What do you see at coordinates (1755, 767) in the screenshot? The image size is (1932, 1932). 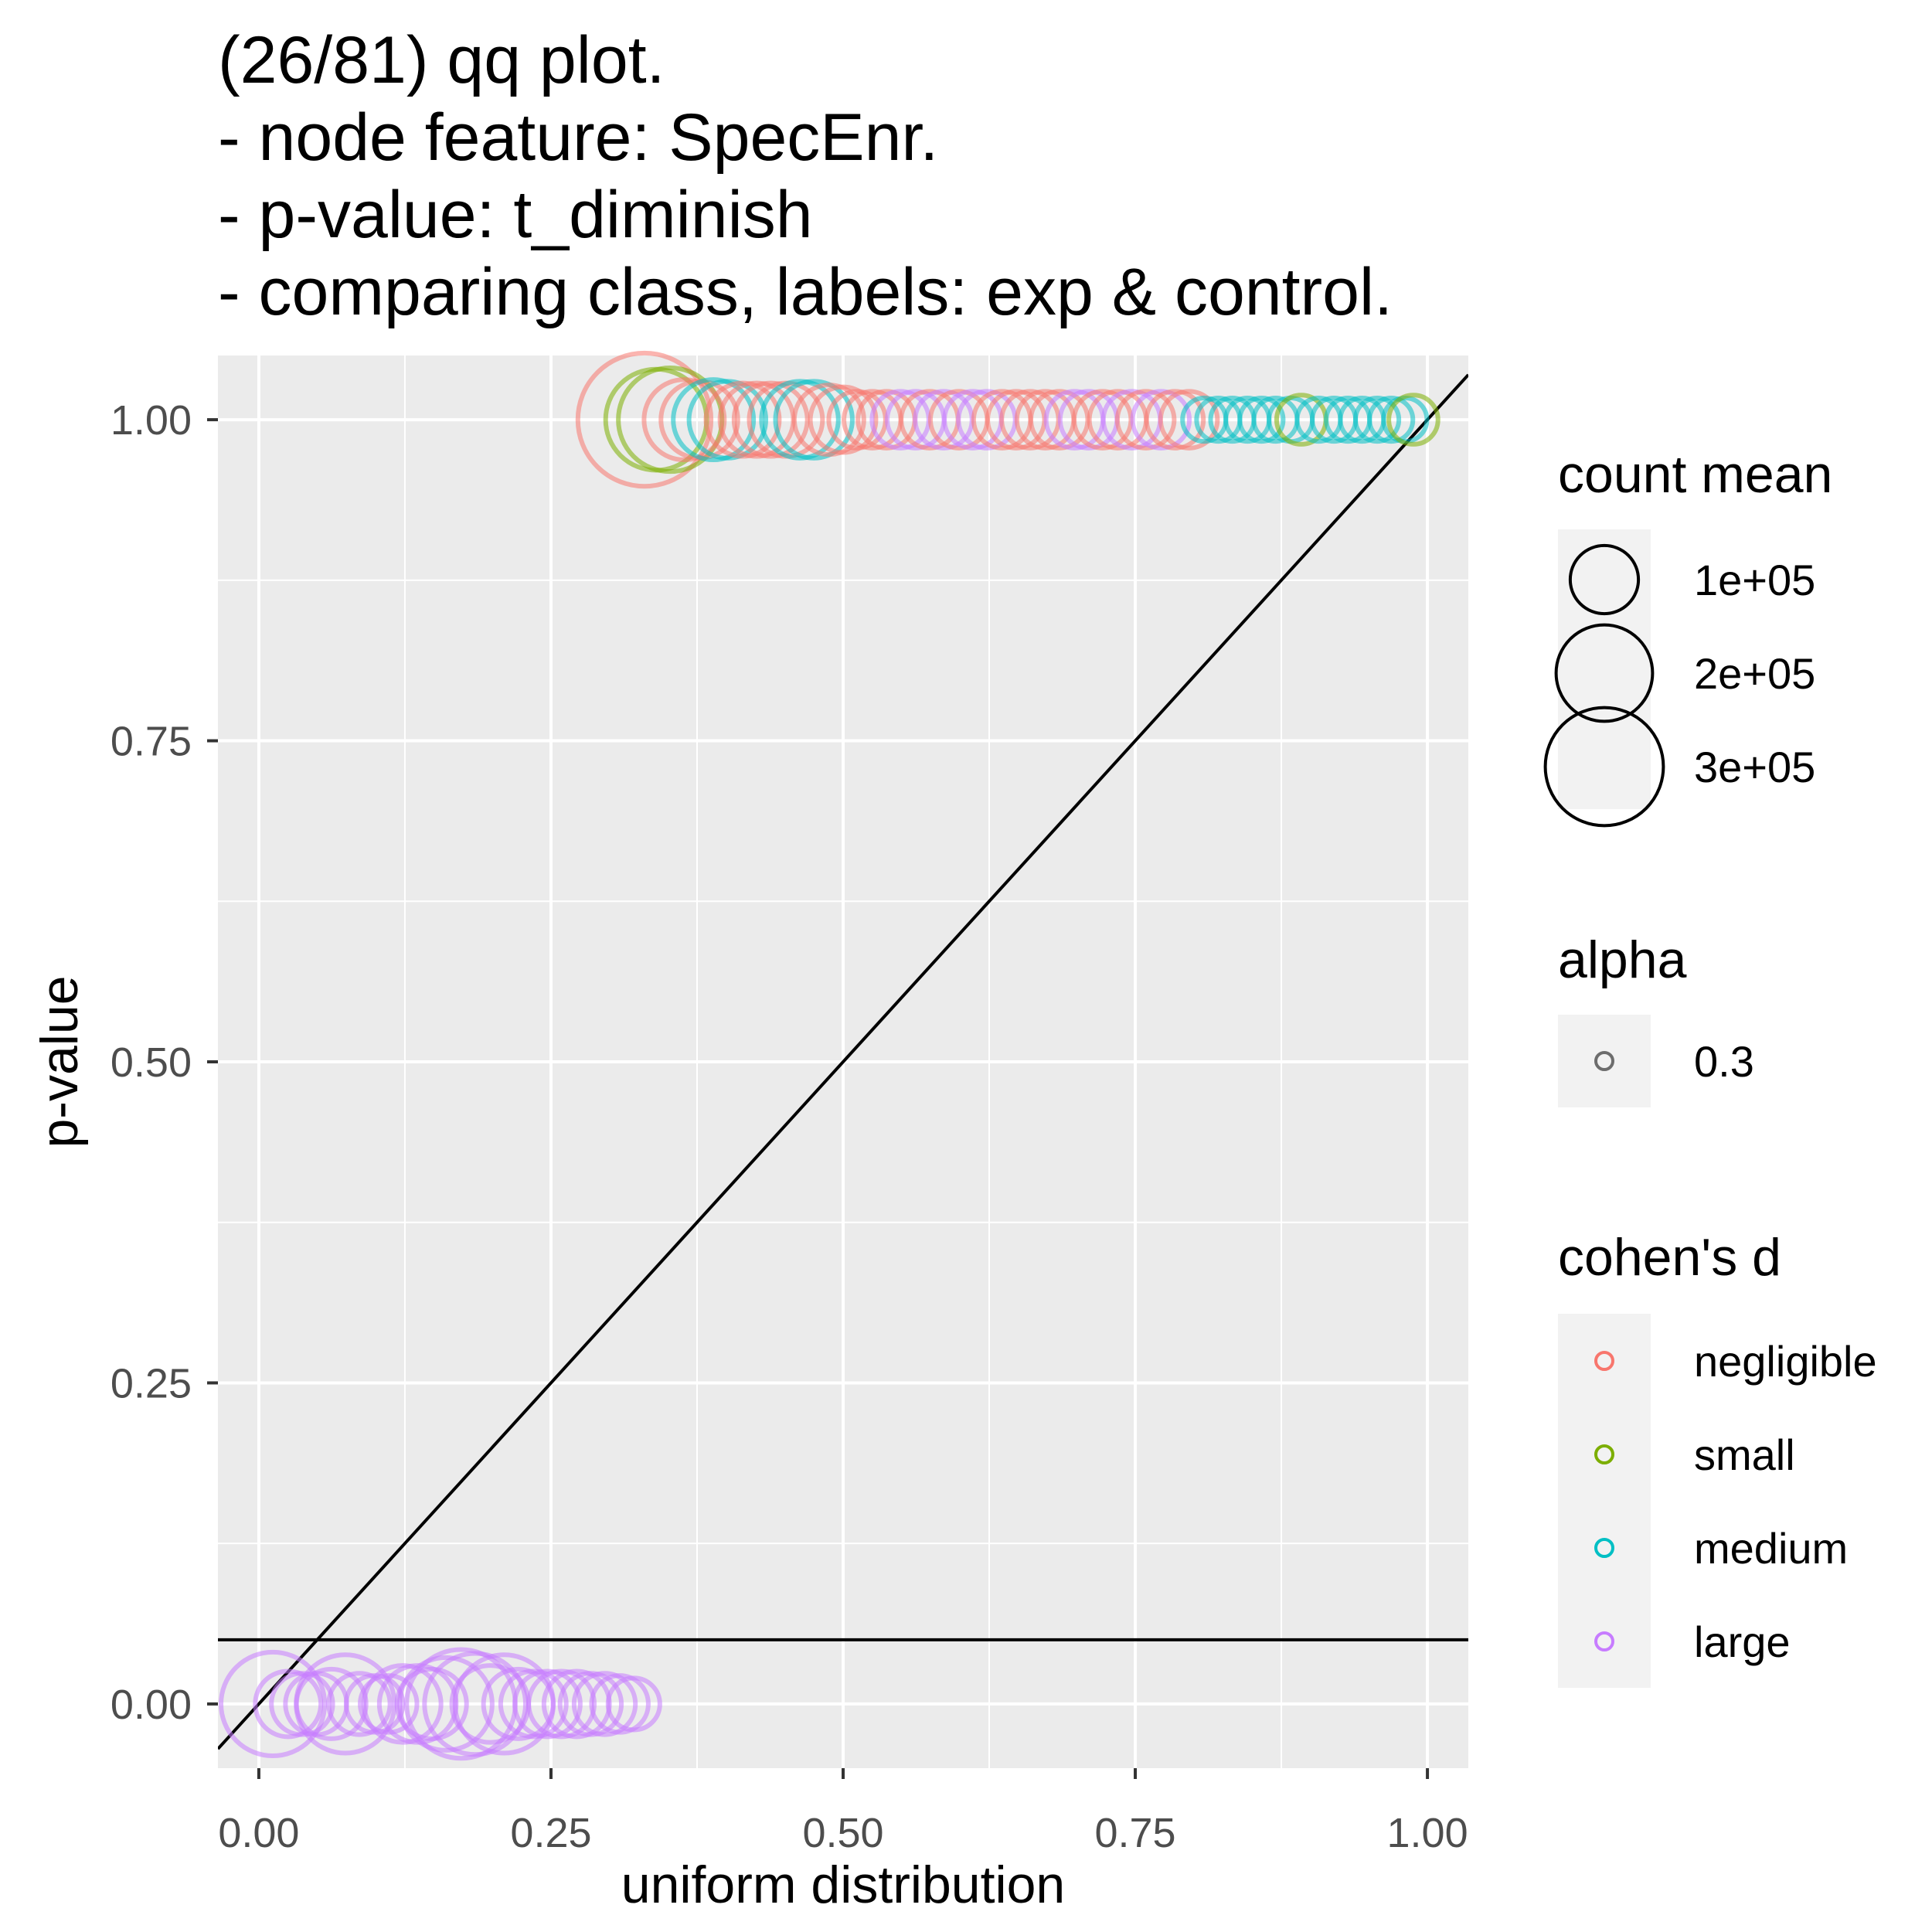 I see `legend-size-label: 3e+05` at bounding box center [1755, 767].